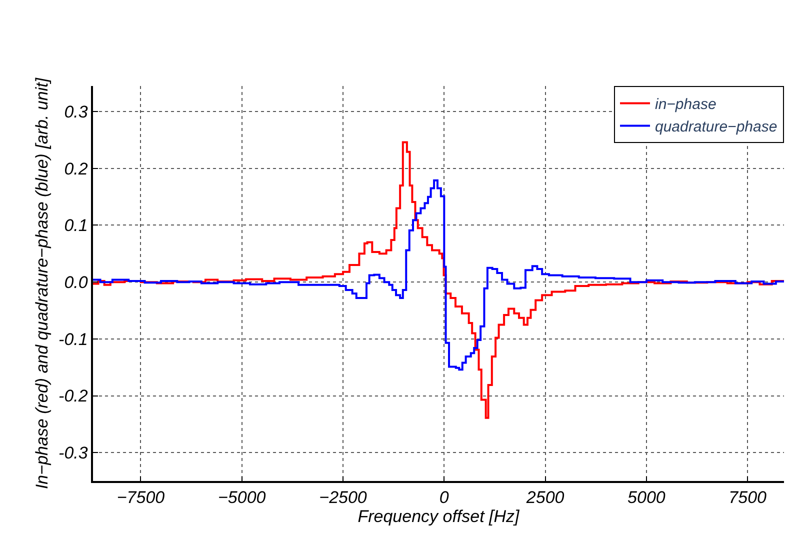 This screenshot has width=787, height=551. What do you see at coordinates (343, 498) in the screenshot?
I see `x-tick-label: −2500` at bounding box center [343, 498].